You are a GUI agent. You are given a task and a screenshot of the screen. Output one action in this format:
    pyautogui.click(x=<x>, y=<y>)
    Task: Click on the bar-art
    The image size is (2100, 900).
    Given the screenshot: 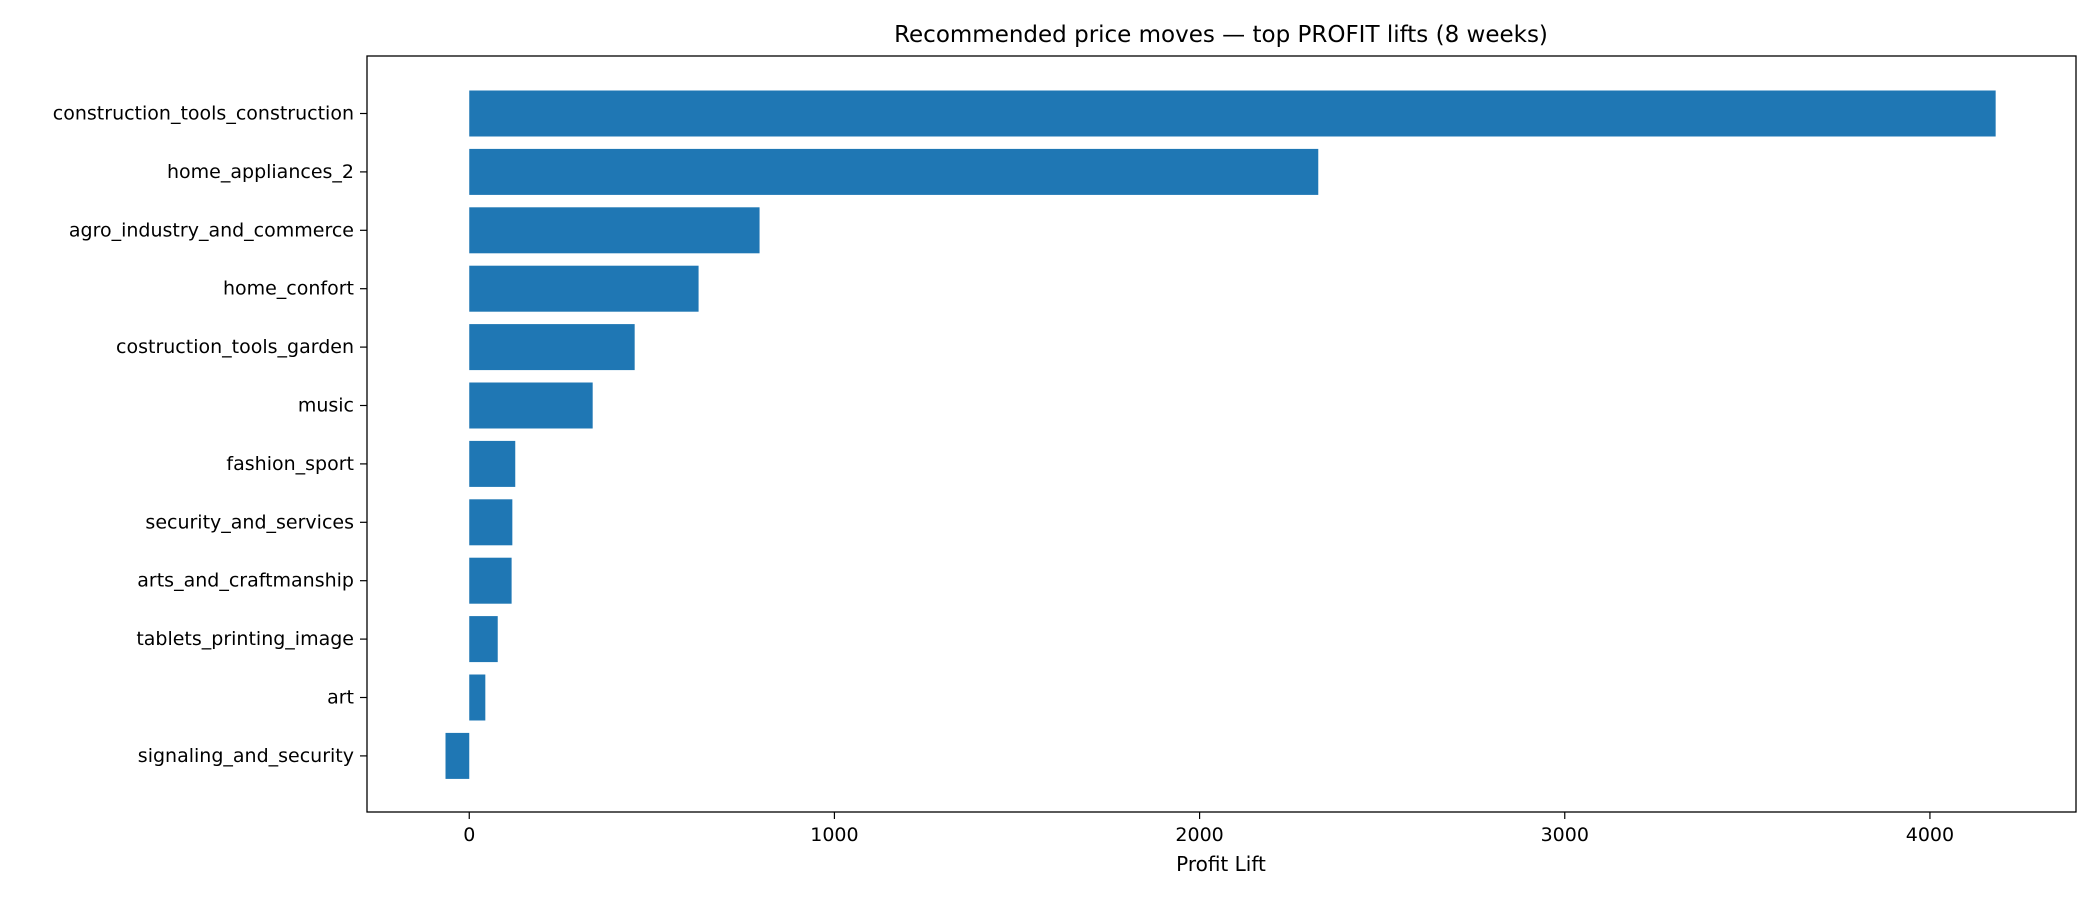 What is the action you would take?
    pyautogui.click(x=477, y=697)
    